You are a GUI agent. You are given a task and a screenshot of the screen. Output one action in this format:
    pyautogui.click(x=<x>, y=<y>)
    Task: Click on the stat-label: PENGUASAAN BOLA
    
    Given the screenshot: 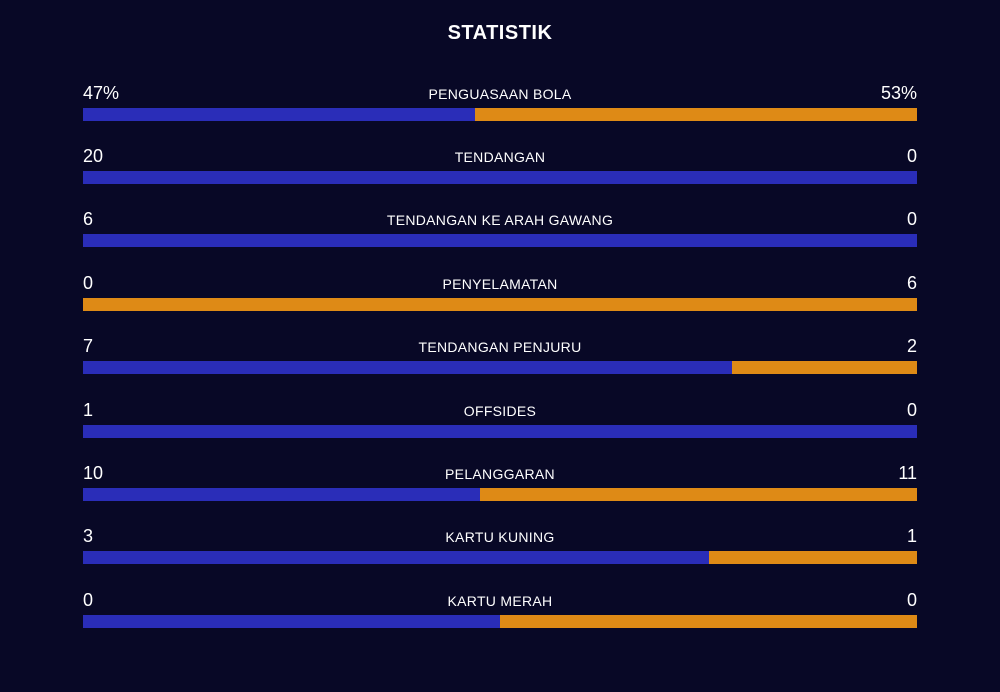 What is the action you would take?
    pyautogui.click(x=500, y=94)
    